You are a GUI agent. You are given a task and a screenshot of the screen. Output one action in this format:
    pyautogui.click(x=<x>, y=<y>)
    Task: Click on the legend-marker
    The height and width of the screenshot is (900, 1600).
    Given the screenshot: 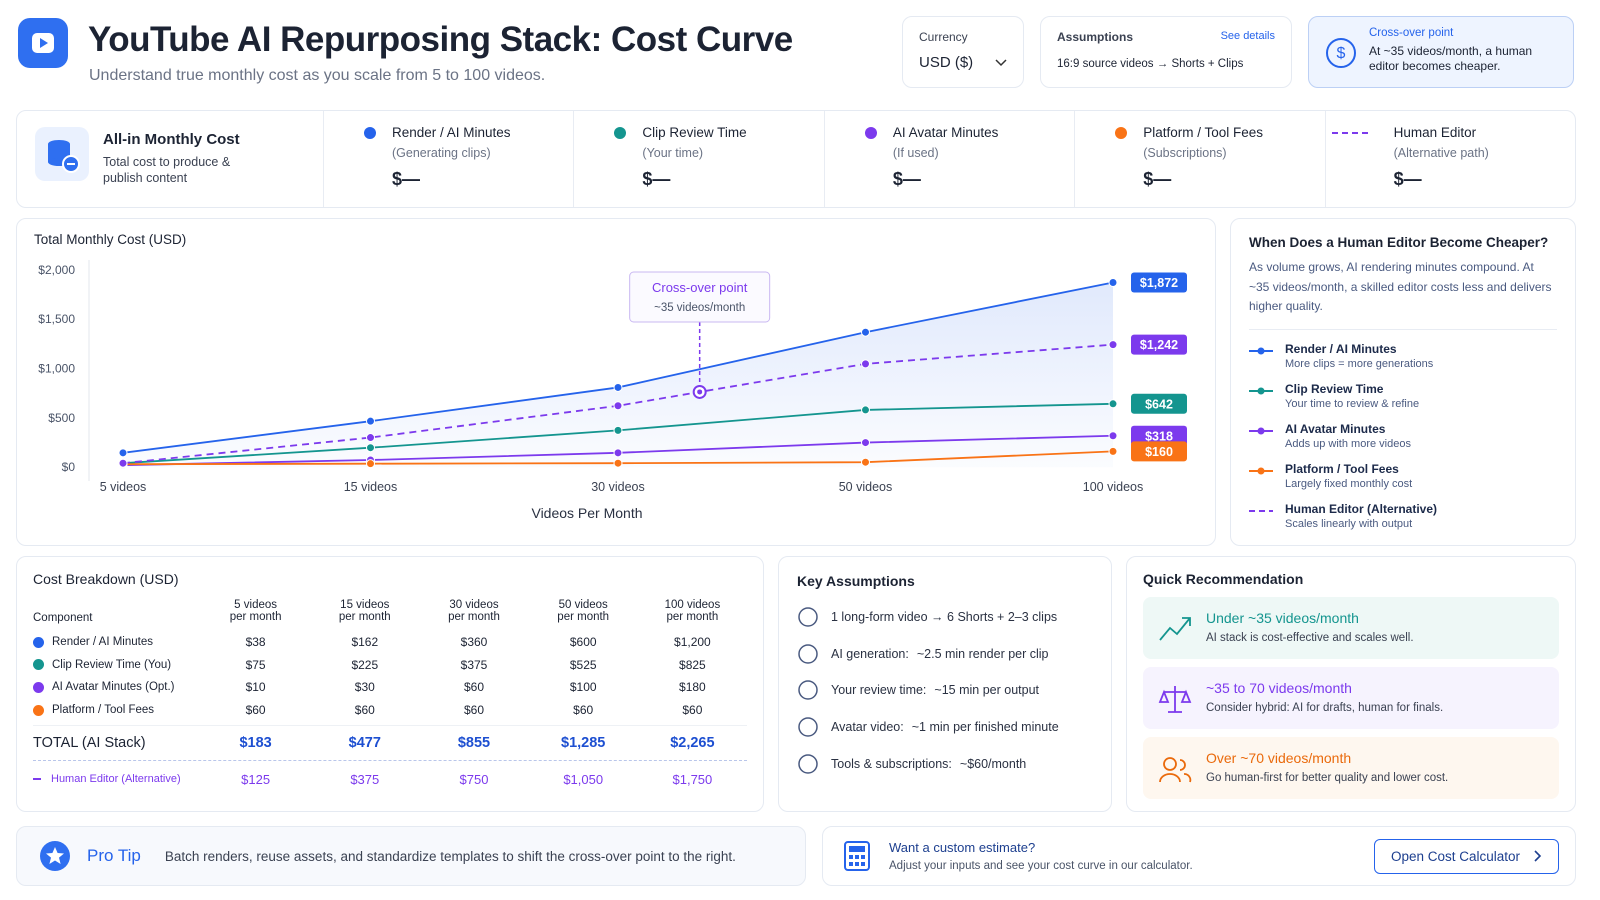 What is the action you would take?
    pyautogui.click(x=870, y=133)
    